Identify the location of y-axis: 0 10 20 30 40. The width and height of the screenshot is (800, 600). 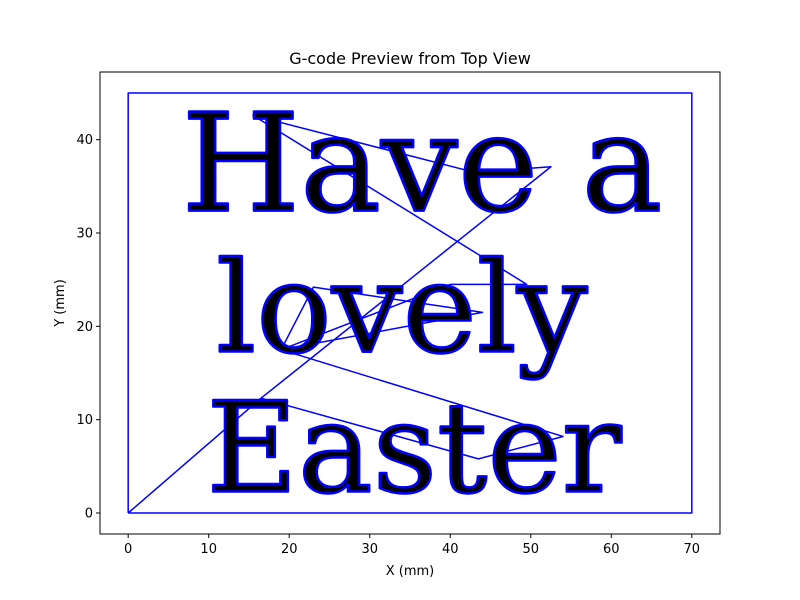
(88, 327).